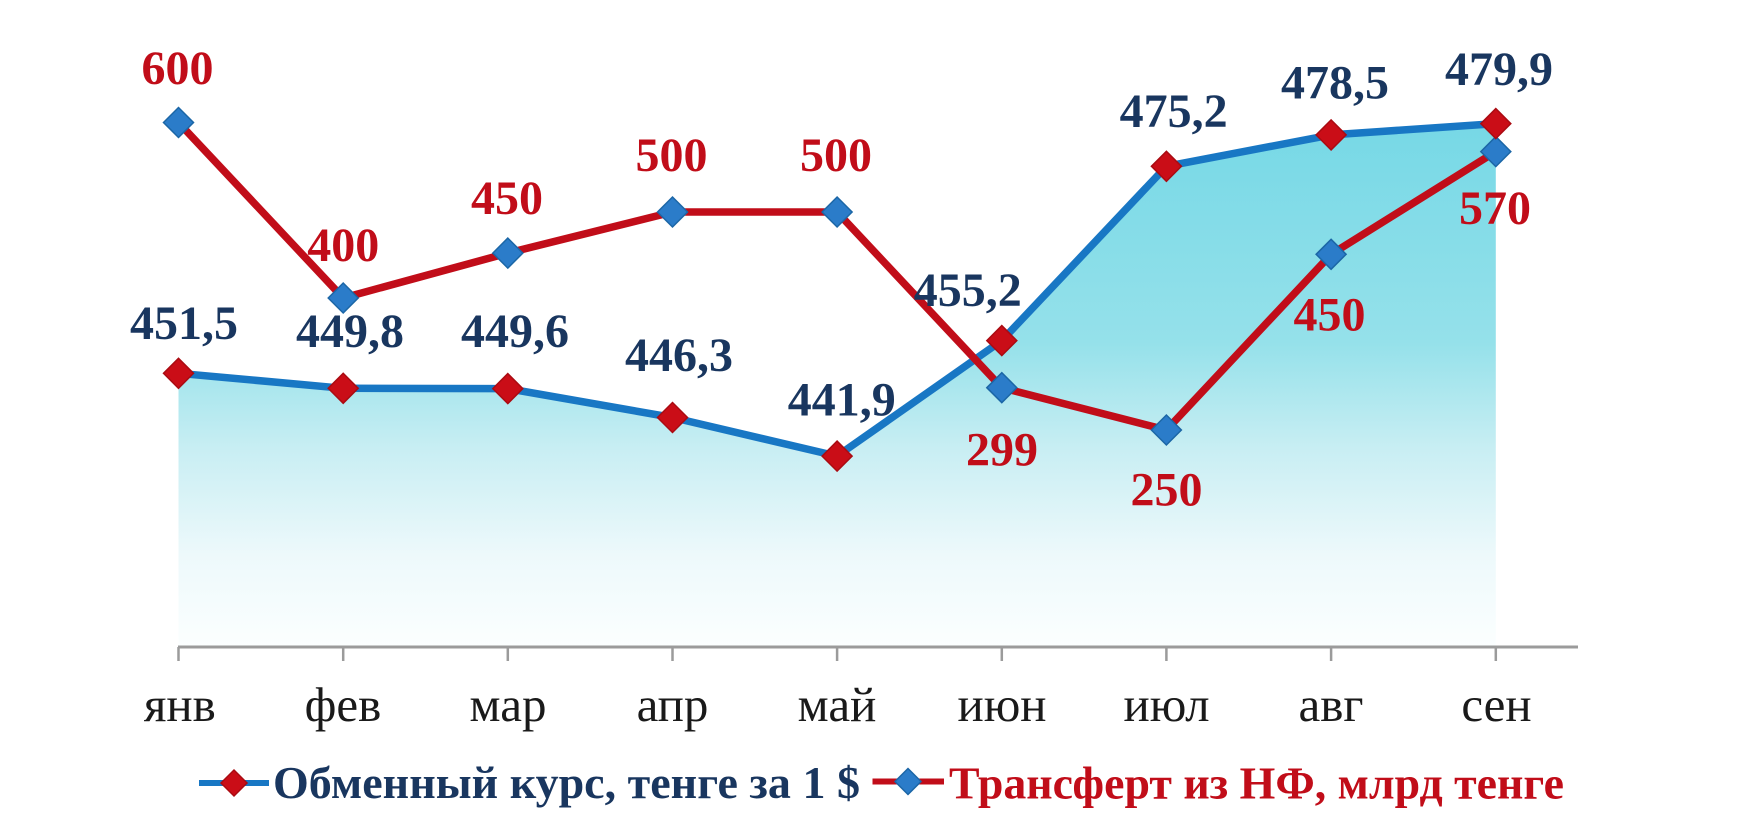 This screenshot has width=1758, height=840. What do you see at coordinates (837, 704) in the screenshot?
I see `svg-text: май` at bounding box center [837, 704].